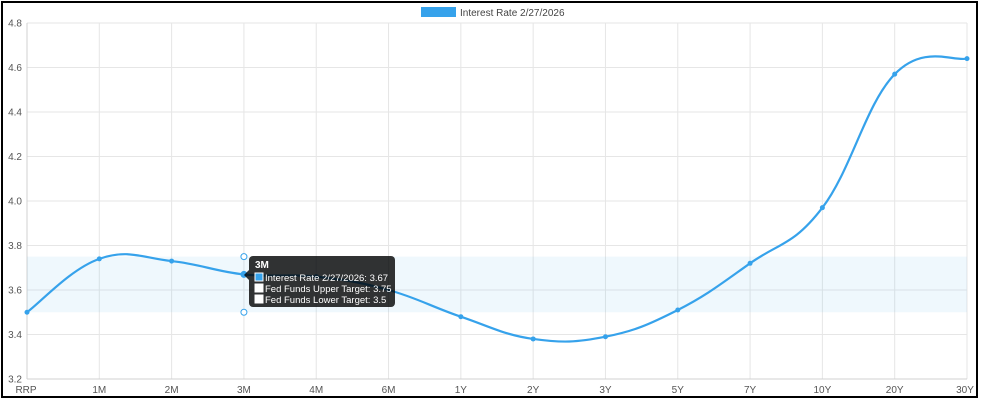  I want to click on x-tick-label: 7Y, so click(750, 390).